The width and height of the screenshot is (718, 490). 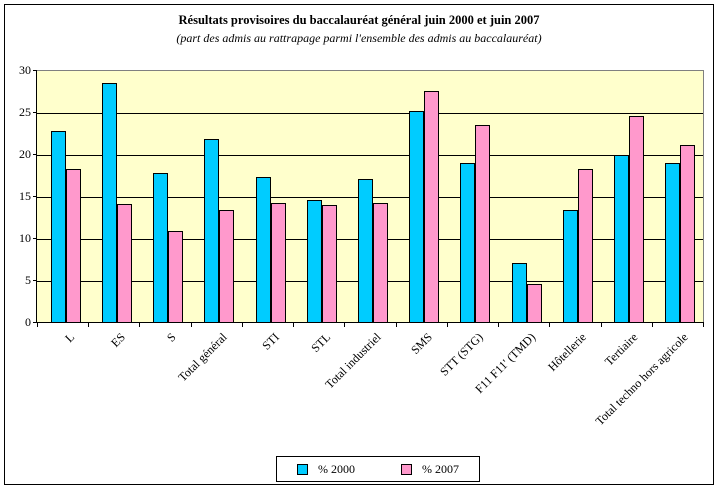 I want to click on bar-2007-sti, so click(x=278, y=263).